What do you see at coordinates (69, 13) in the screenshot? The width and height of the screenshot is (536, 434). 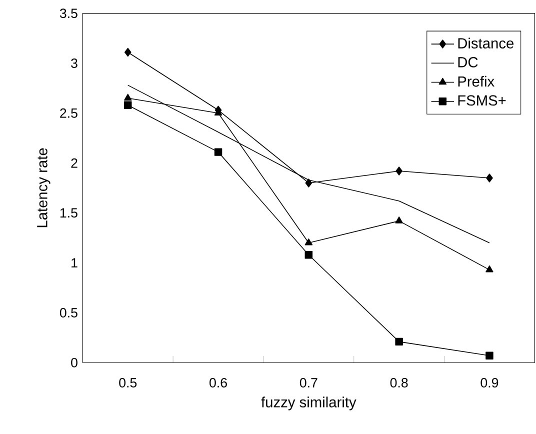 I see `y-tick-label: 3.5` at bounding box center [69, 13].